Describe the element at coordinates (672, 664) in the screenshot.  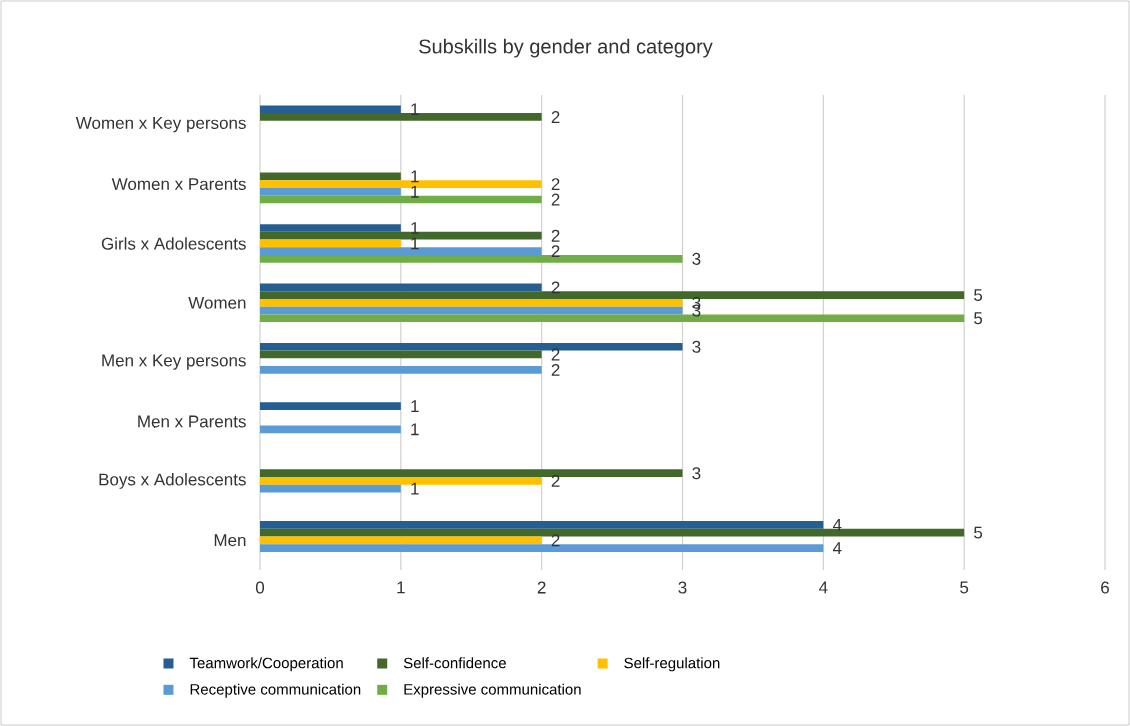
I see `legend-label: Self-regulation` at that location.